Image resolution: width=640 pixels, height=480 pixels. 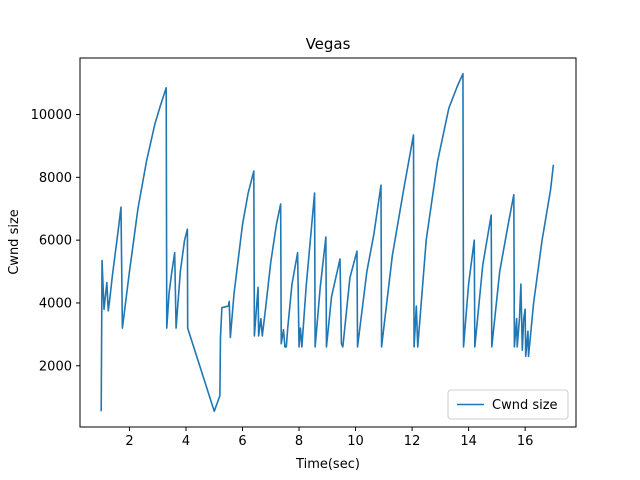 What do you see at coordinates (55, 241) in the screenshot?
I see `y-tick-label: 6000` at bounding box center [55, 241].